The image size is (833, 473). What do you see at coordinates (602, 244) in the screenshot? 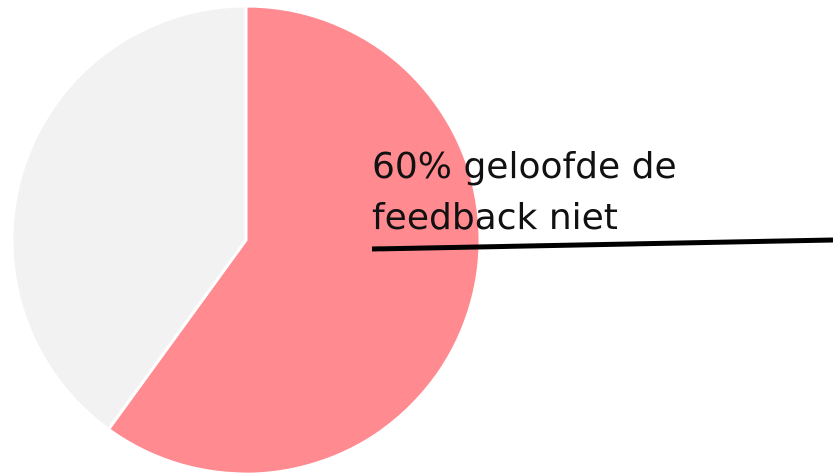
I see `annotation-line` at bounding box center [602, 244].